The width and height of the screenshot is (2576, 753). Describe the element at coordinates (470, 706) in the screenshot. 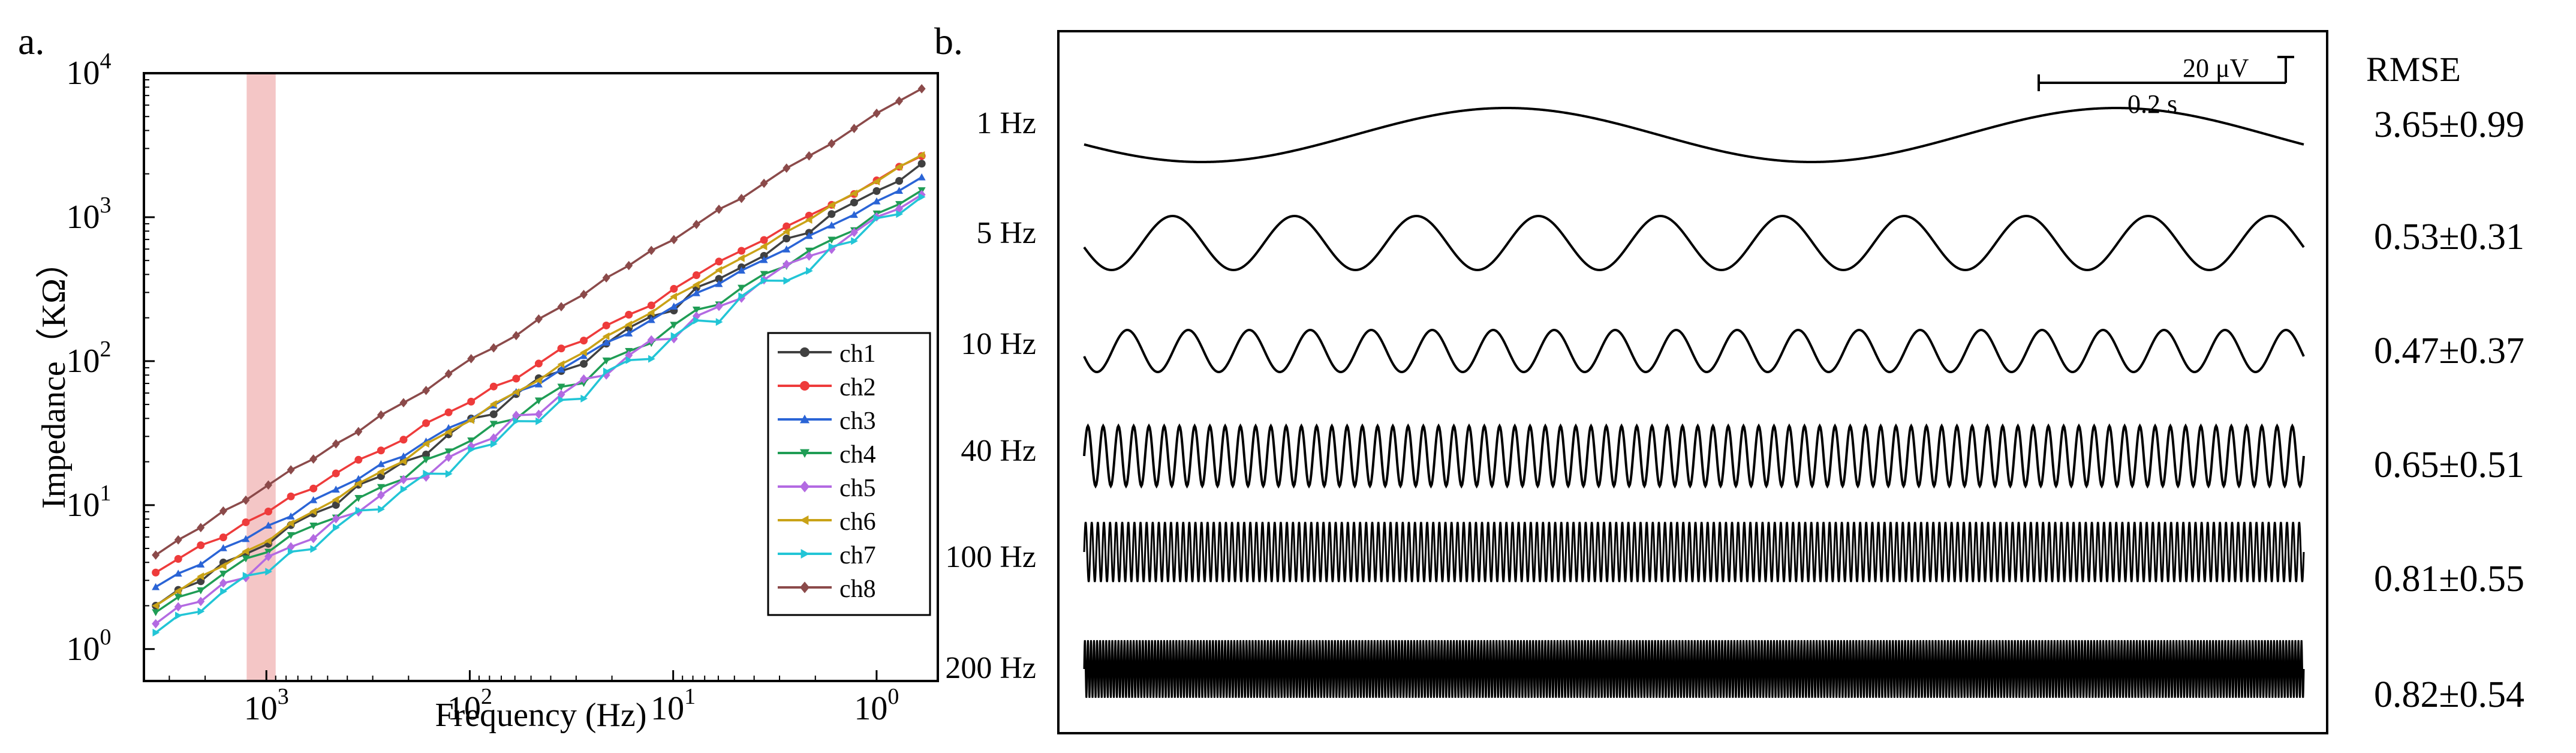

I see `x-tick-label: 10²` at that location.